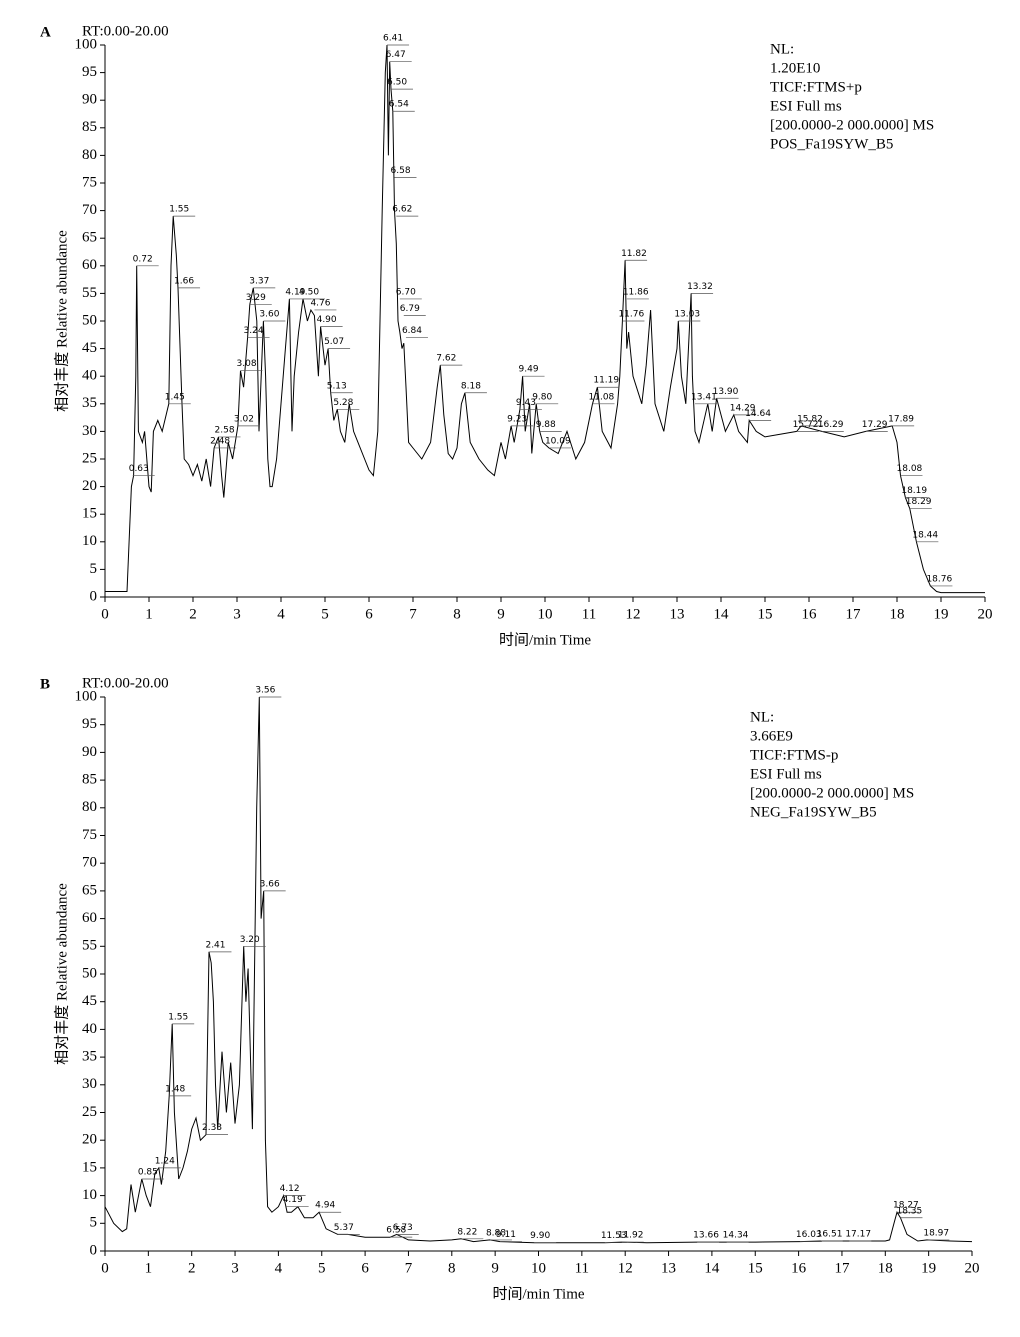 The image size is (1020, 1337). I want to click on peak-label: 11.82, so click(634, 254).